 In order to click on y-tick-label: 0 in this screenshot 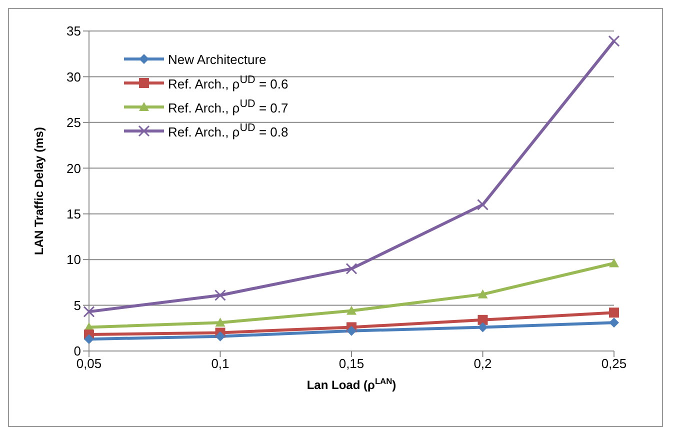, I will do `click(77, 351)`.